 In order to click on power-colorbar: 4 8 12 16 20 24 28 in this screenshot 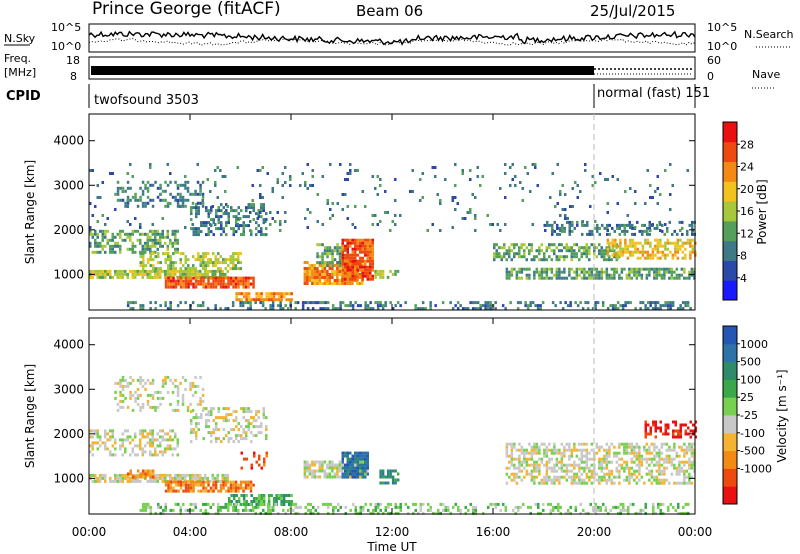, I will do `click(738, 211)`.